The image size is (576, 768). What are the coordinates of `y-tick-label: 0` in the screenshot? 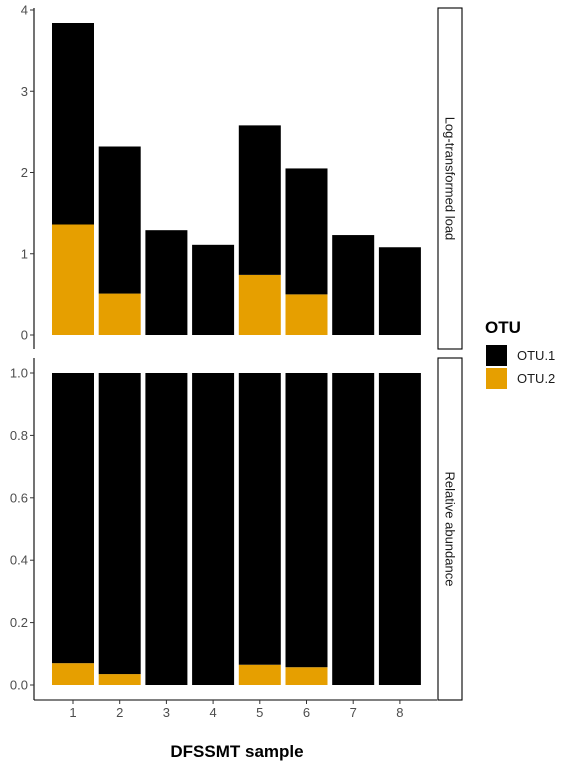 It's located at (24, 335).